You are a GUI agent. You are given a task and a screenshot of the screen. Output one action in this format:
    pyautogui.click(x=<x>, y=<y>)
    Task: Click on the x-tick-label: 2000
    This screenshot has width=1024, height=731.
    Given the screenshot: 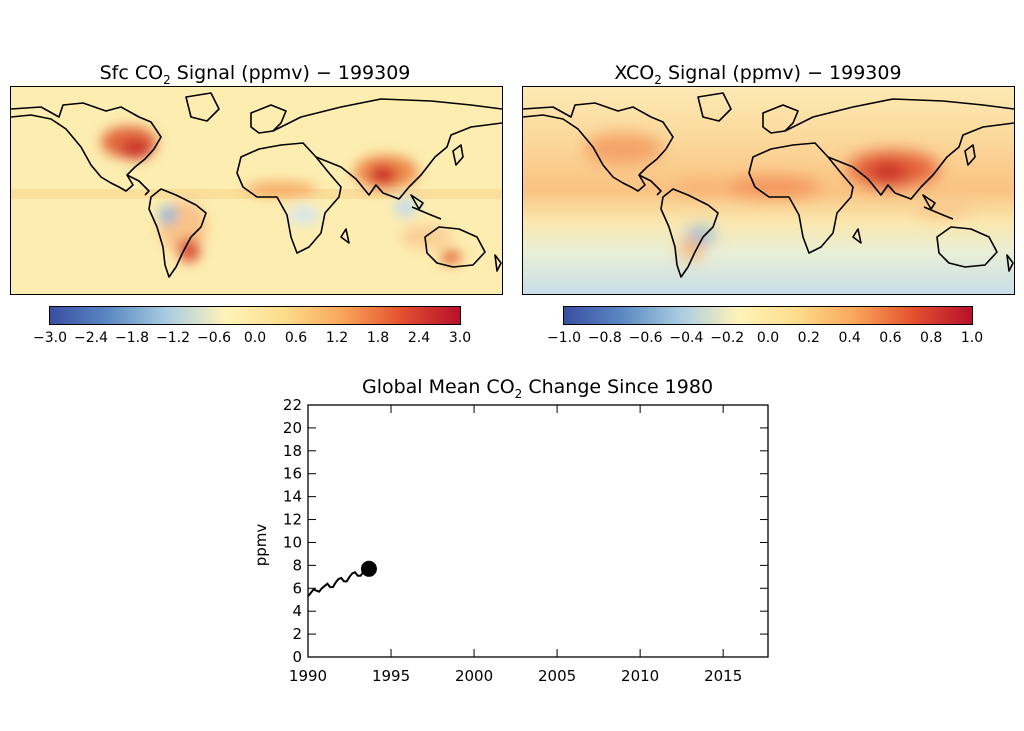 What is the action you would take?
    pyautogui.click(x=474, y=676)
    